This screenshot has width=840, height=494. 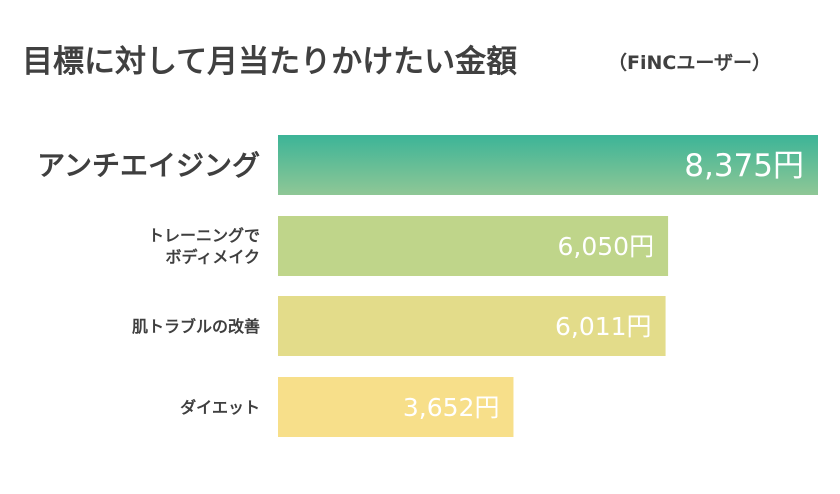 What do you see at coordinates (196, 326) in the screenshot?
I see `category-label-3: 肌トラブルの改善` at bounding box center [196, 326].